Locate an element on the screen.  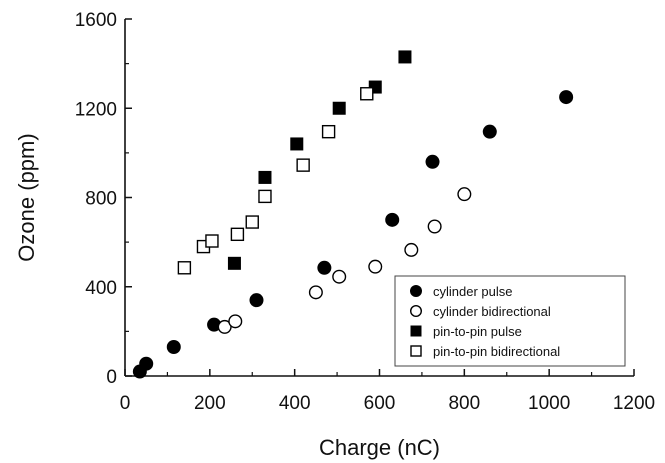
x-tick-label: 1200 is located at coordinates (634, 403).